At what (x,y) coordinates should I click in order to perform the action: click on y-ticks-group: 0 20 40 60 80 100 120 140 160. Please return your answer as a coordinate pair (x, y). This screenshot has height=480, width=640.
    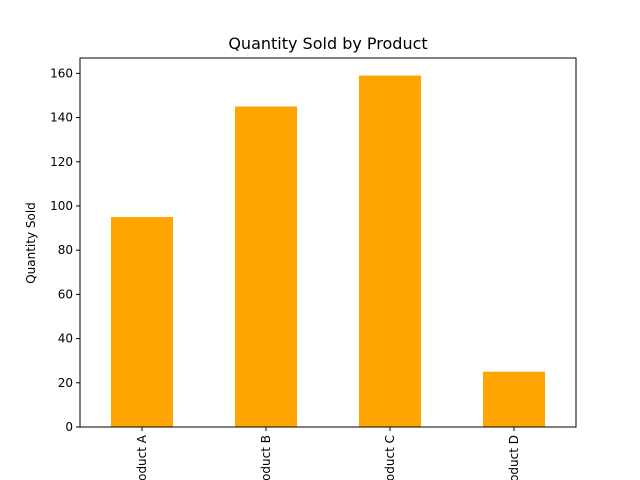
    Looking at the image, I should click on (65, 250).